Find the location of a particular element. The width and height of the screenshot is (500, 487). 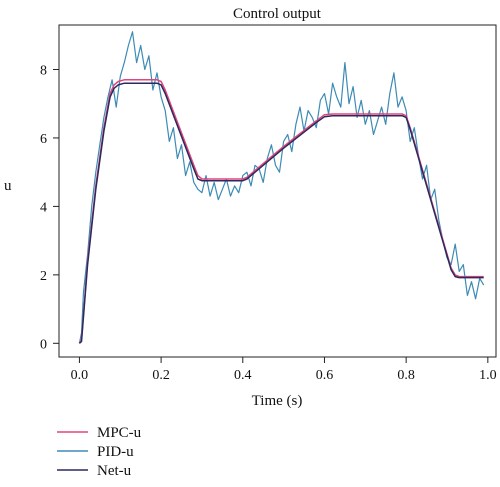

y-tick-label: 2 is located at coordinates (43, 276).